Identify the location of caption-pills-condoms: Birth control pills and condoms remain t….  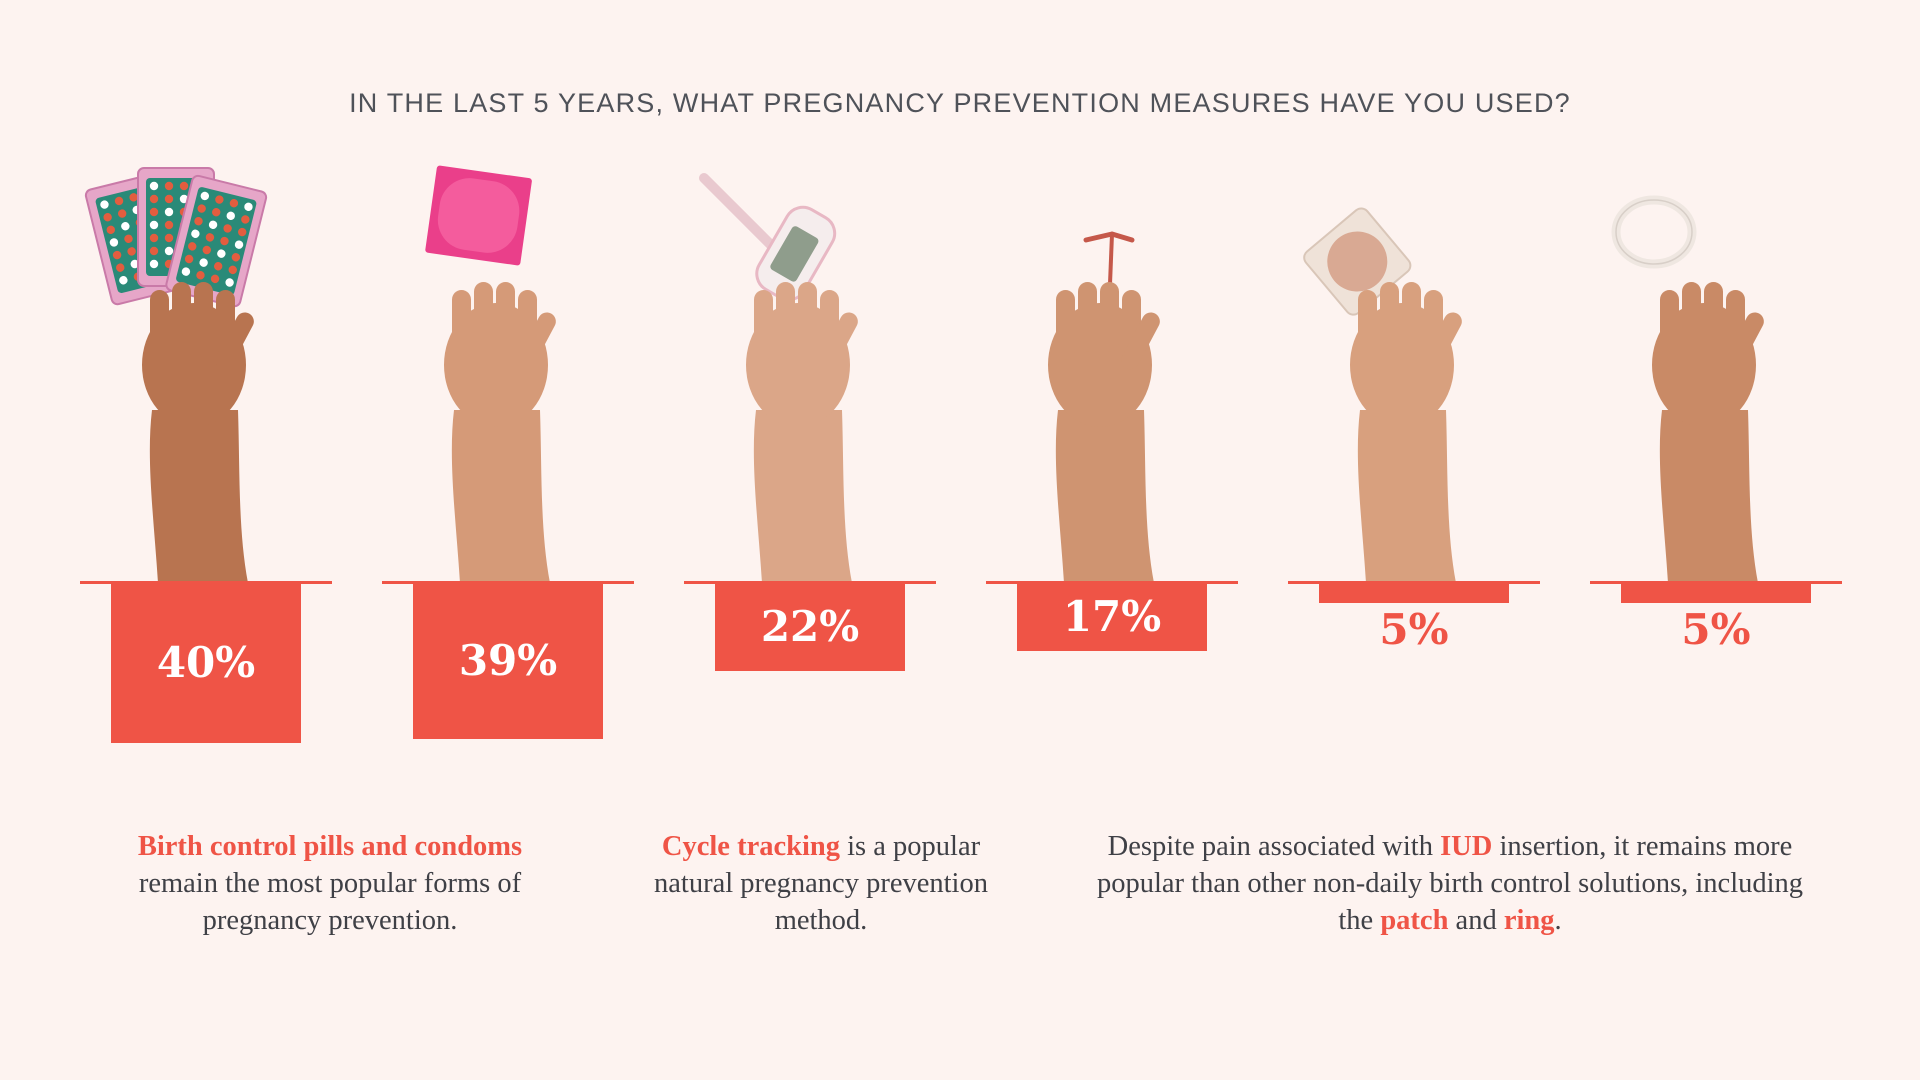
(330, 883).